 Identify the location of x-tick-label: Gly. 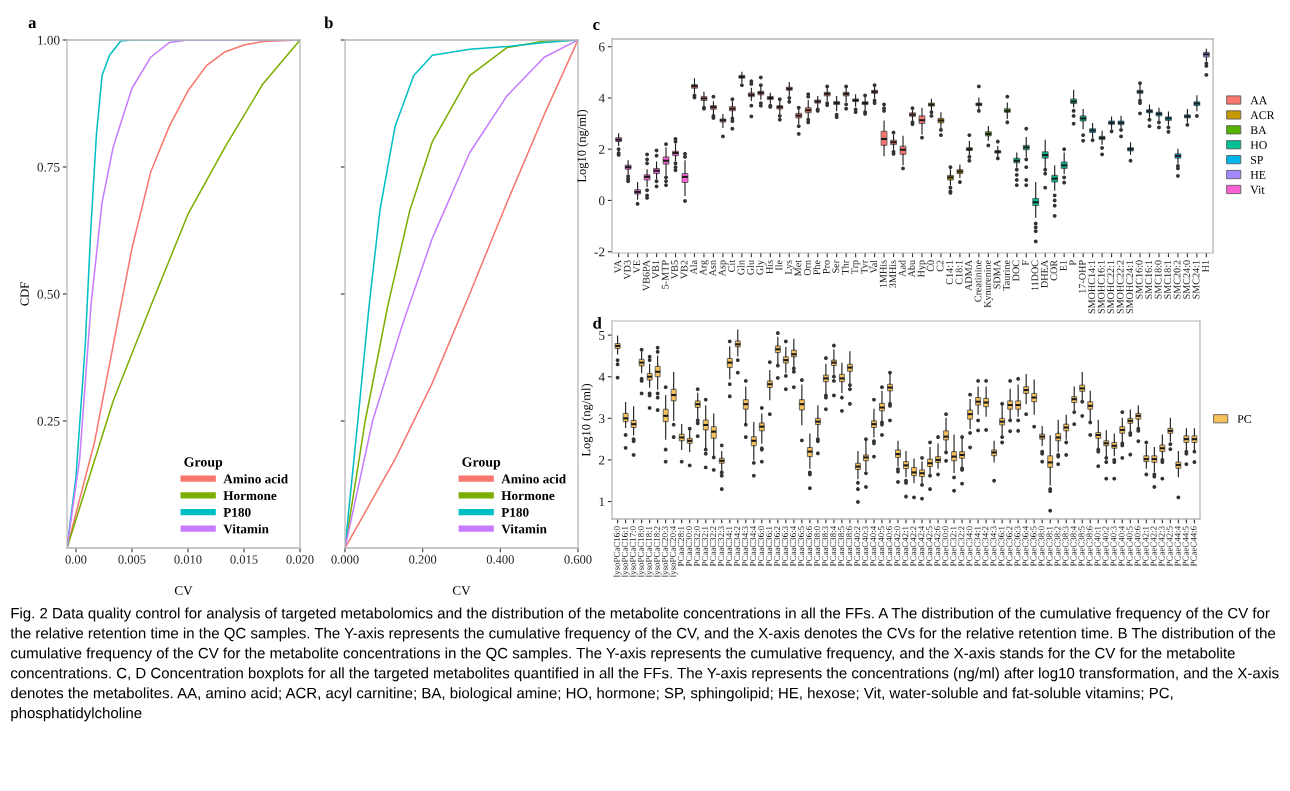
(761, 267).